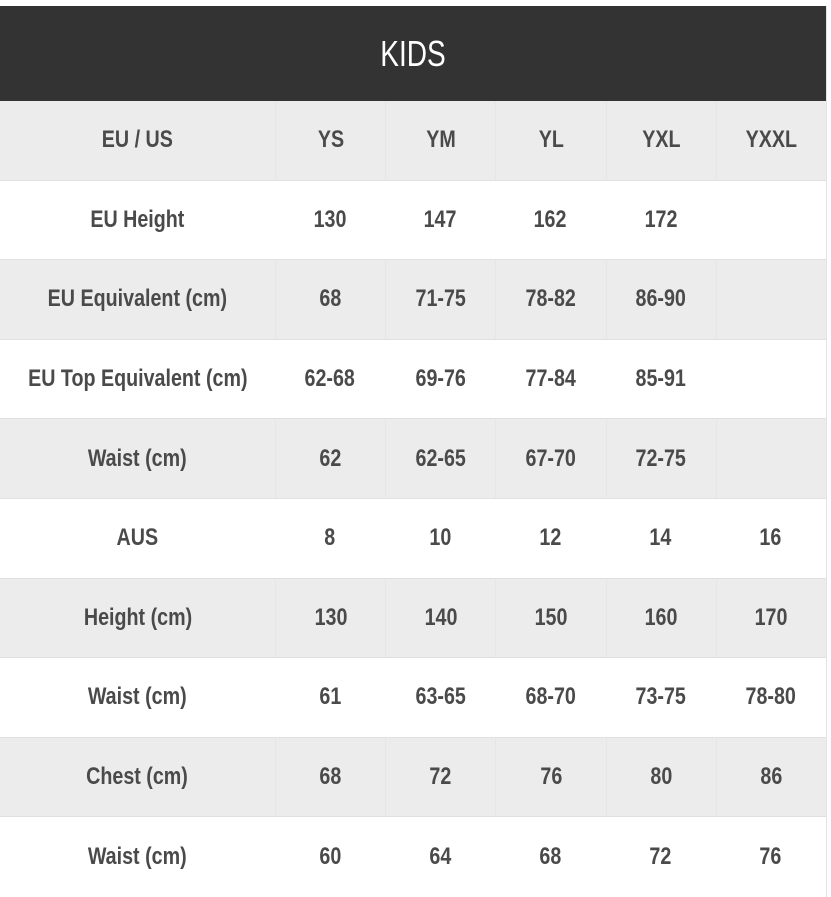 The height and width of the screenshot is (897, 831). I want to click on row-label: EU Top Equivalent (cm), so click(137, 379).